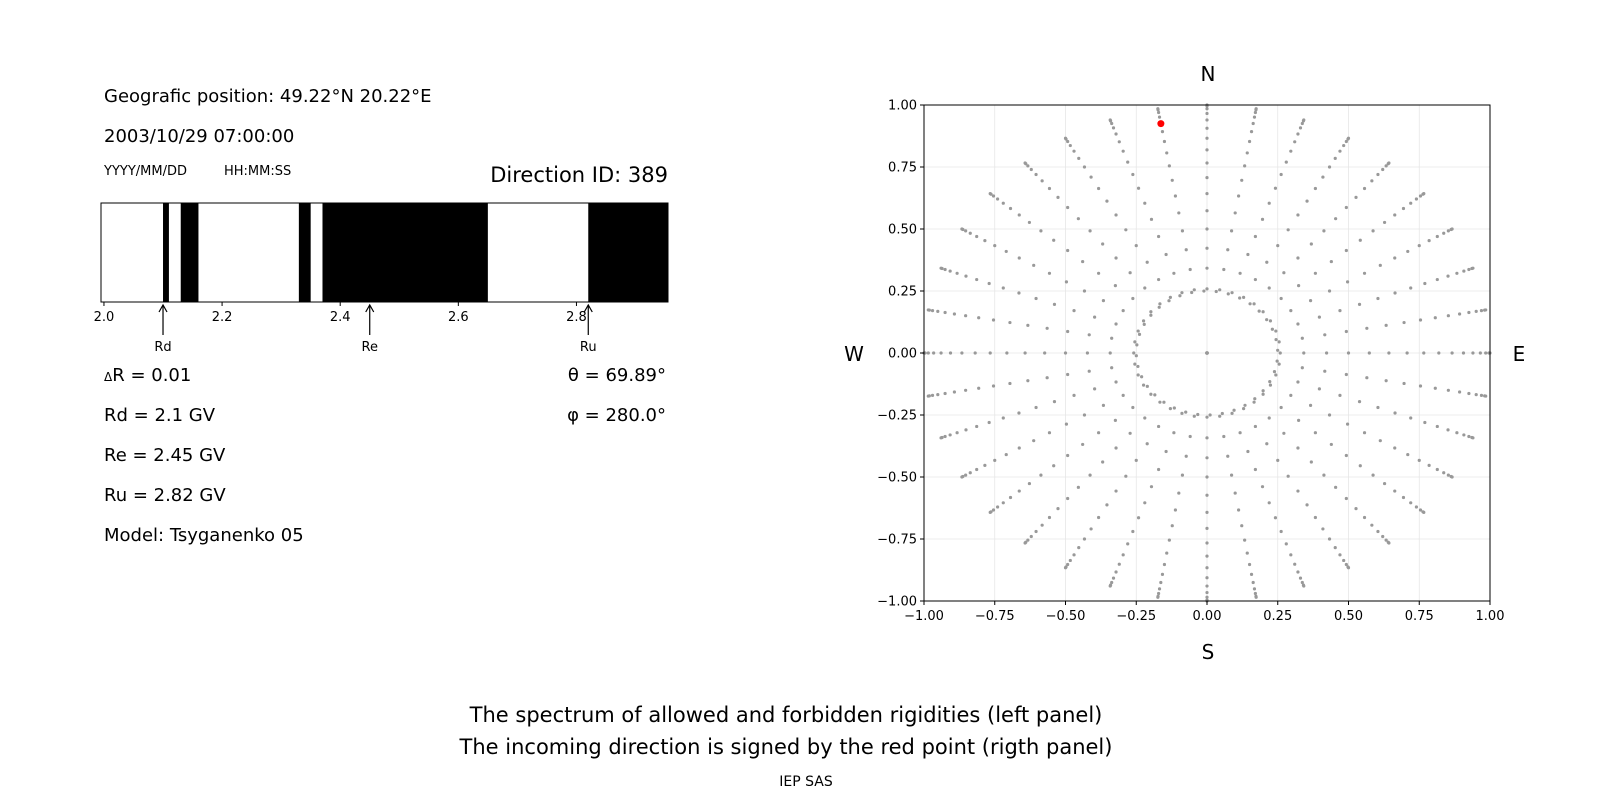 The width and height of the screenshot is (1600, 800). What do you see at coordinates (1490, 616) in the screenshot?
I see `polar-x-tick-label: 1.00` at bounding box center [1490, 616].